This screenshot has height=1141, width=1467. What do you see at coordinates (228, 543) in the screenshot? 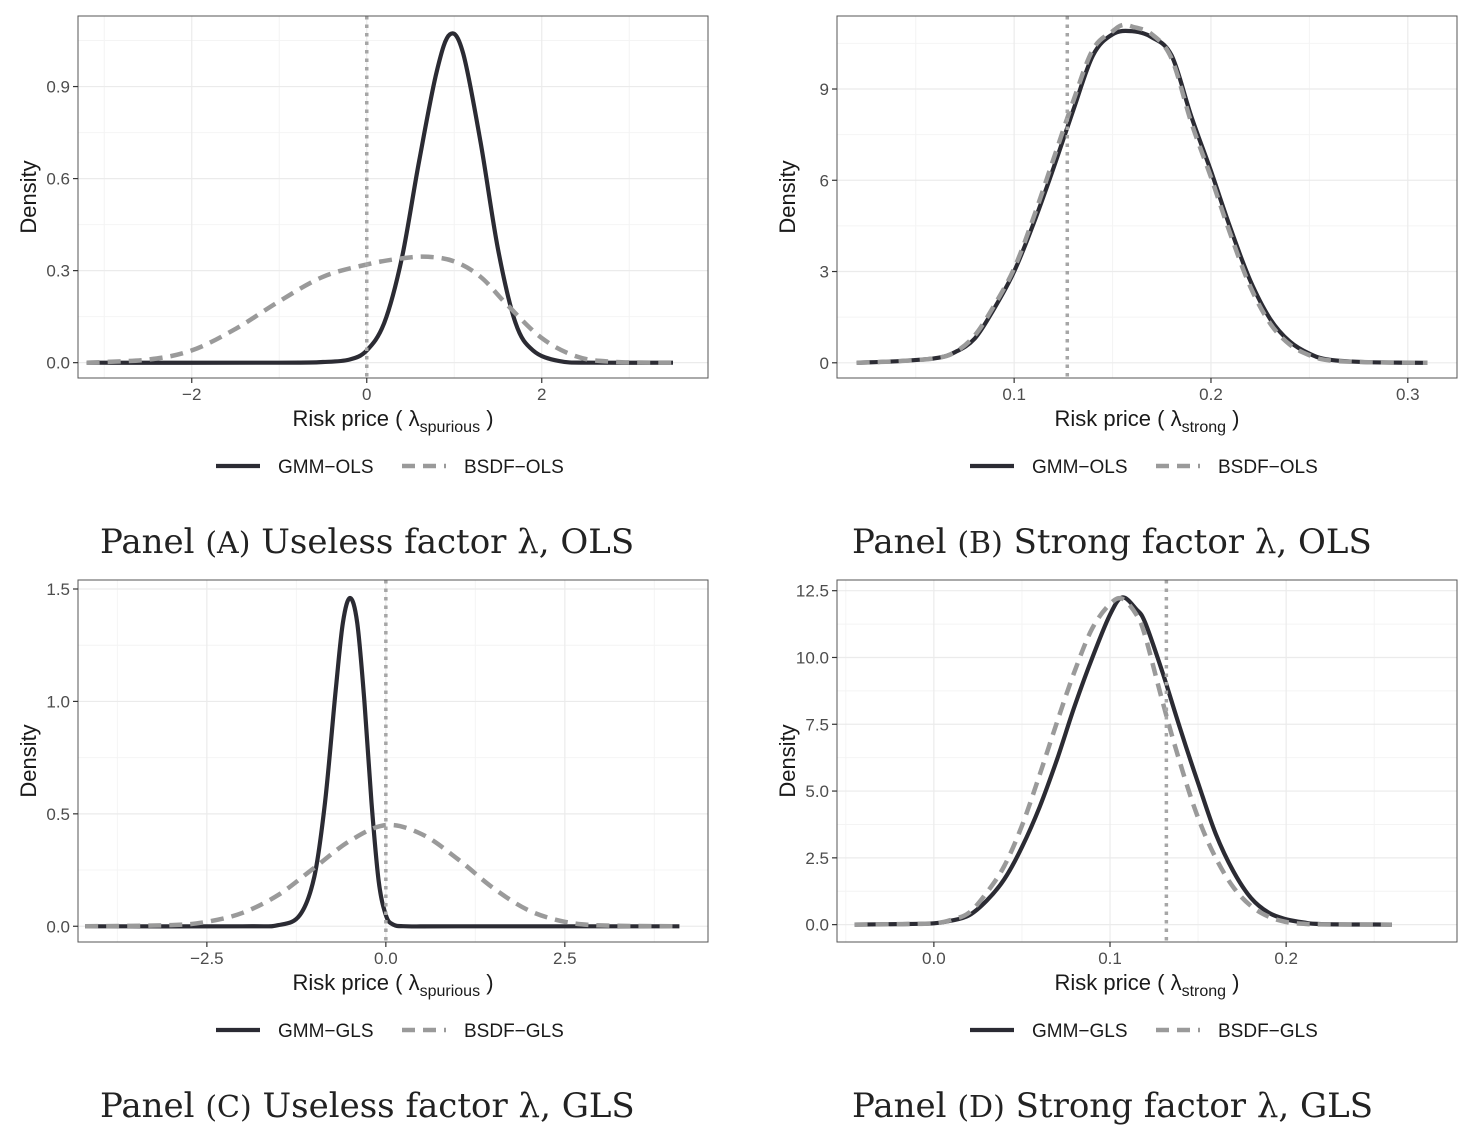
I see `caption-label: (A)` at bounding box center [228, 543].